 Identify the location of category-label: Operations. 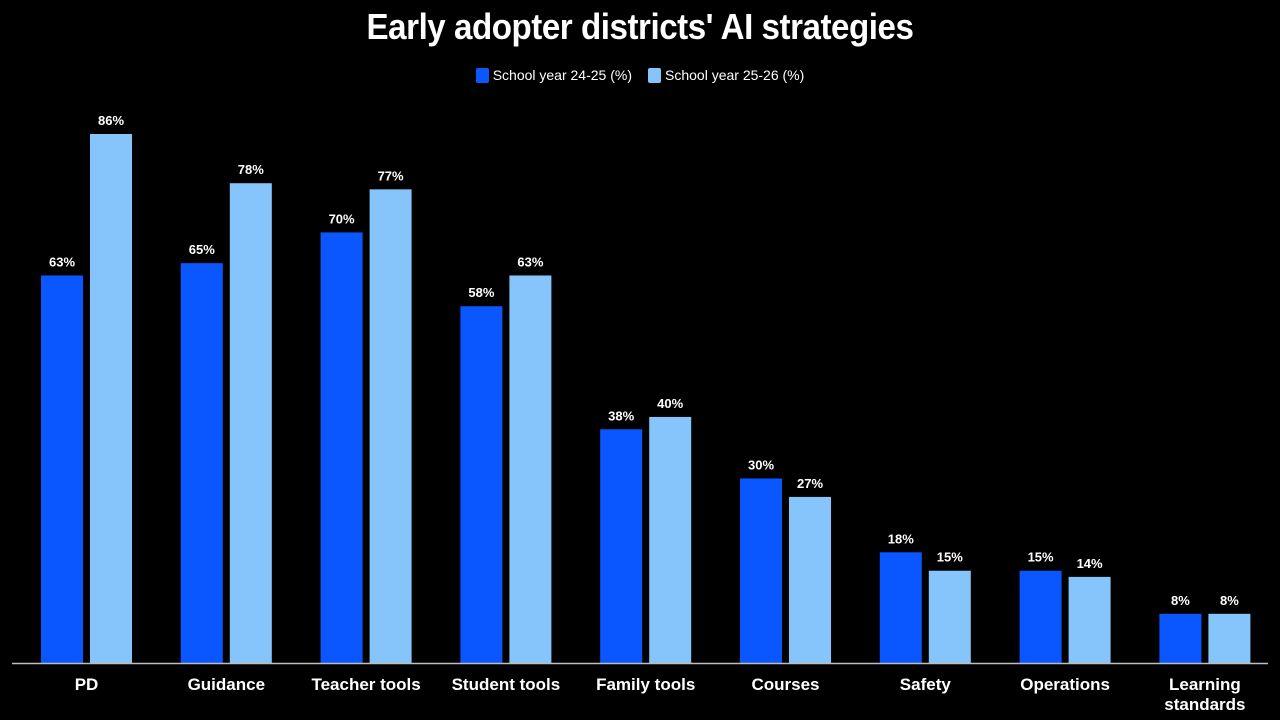
(1065, 684).